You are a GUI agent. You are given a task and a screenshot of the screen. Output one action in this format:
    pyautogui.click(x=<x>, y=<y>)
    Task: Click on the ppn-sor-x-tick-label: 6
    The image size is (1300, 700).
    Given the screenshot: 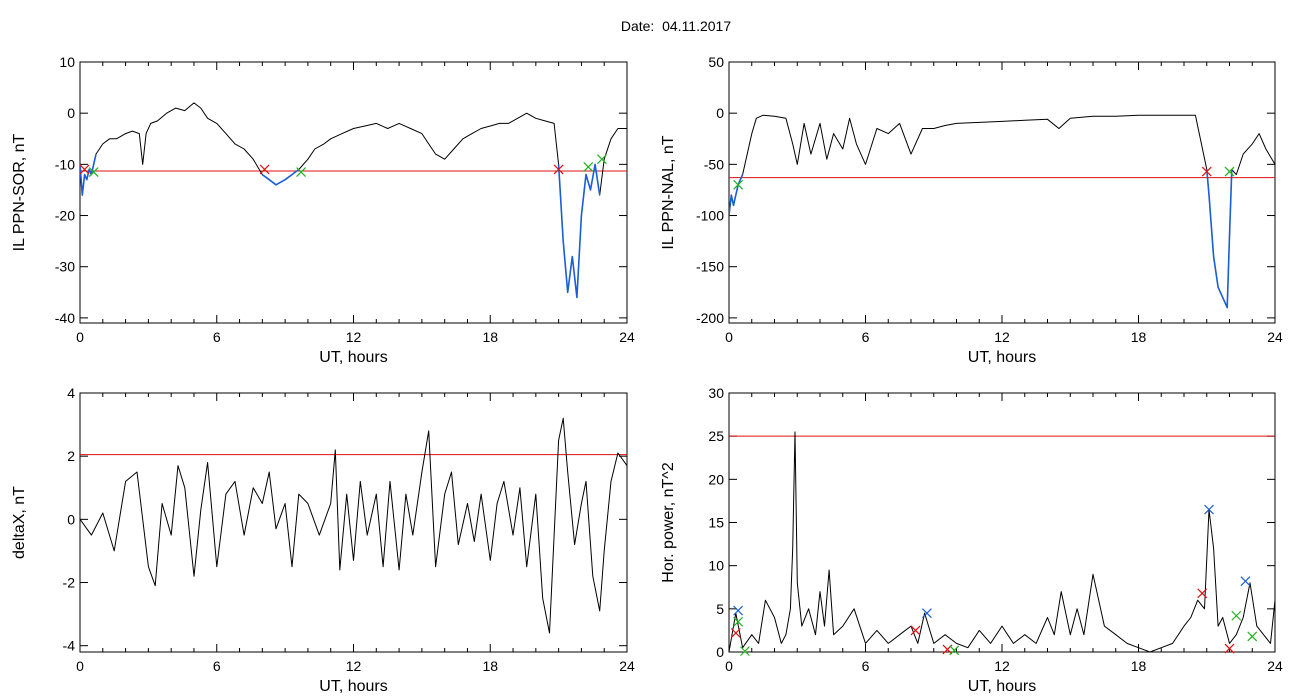 What is the action you would take?
    pyautogui.click(x=217, y=337)
    